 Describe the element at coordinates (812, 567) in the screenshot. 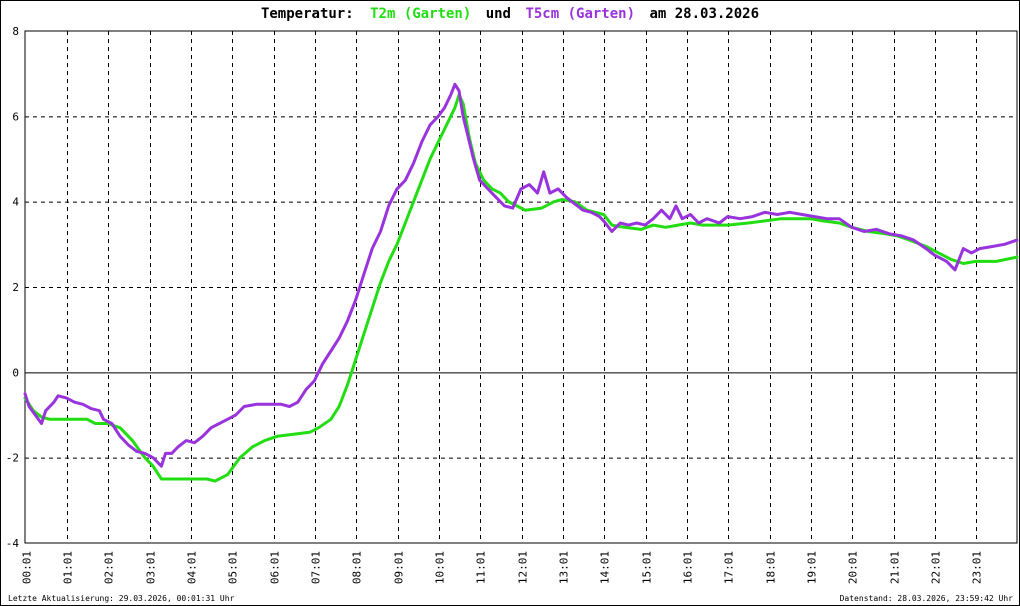

I see `x-tick-label: 19:01` at that location.